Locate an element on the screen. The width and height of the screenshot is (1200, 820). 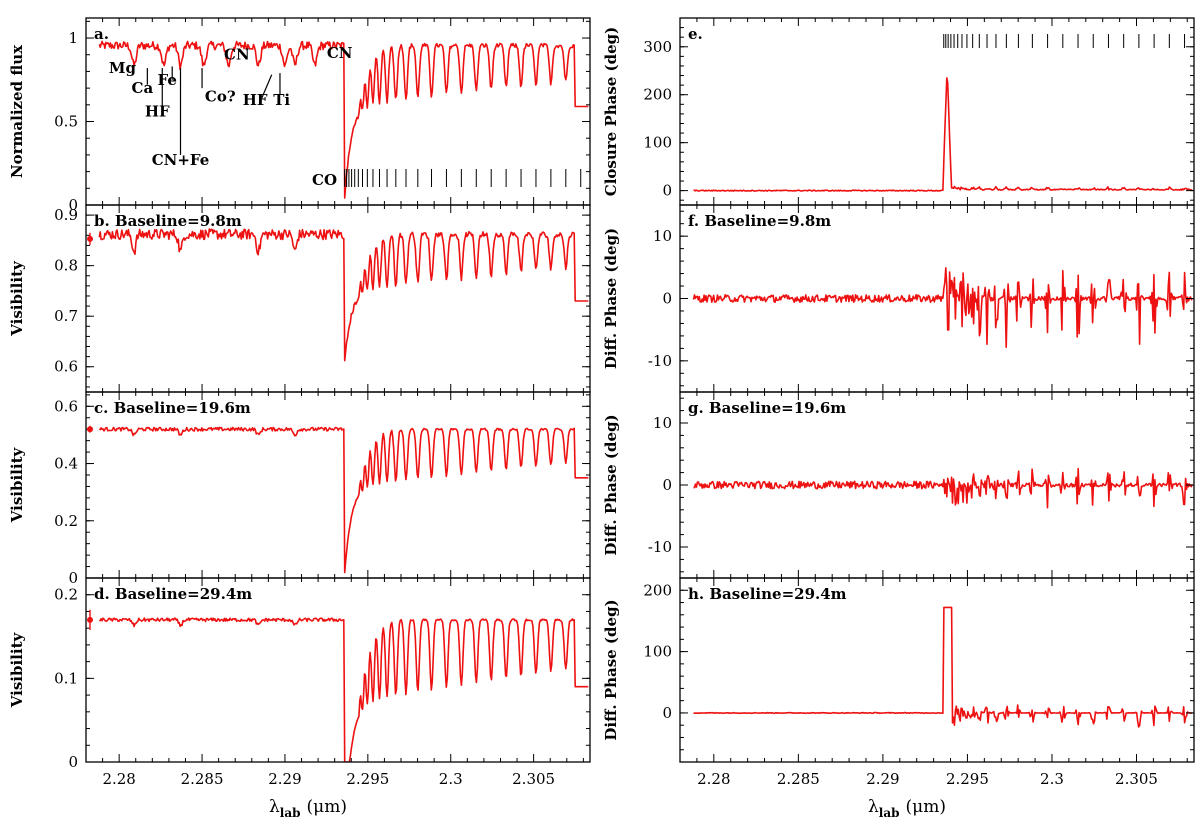
series-line-a is located at coordinates (343, 119).